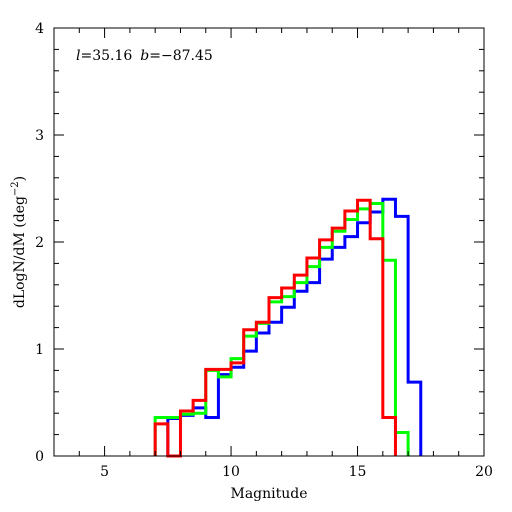 The width and height of the screenshot is (512, 512). Describe the element at coordinates (181, 56) in the screenshot. I see `b-value: =−87.45` at that location.